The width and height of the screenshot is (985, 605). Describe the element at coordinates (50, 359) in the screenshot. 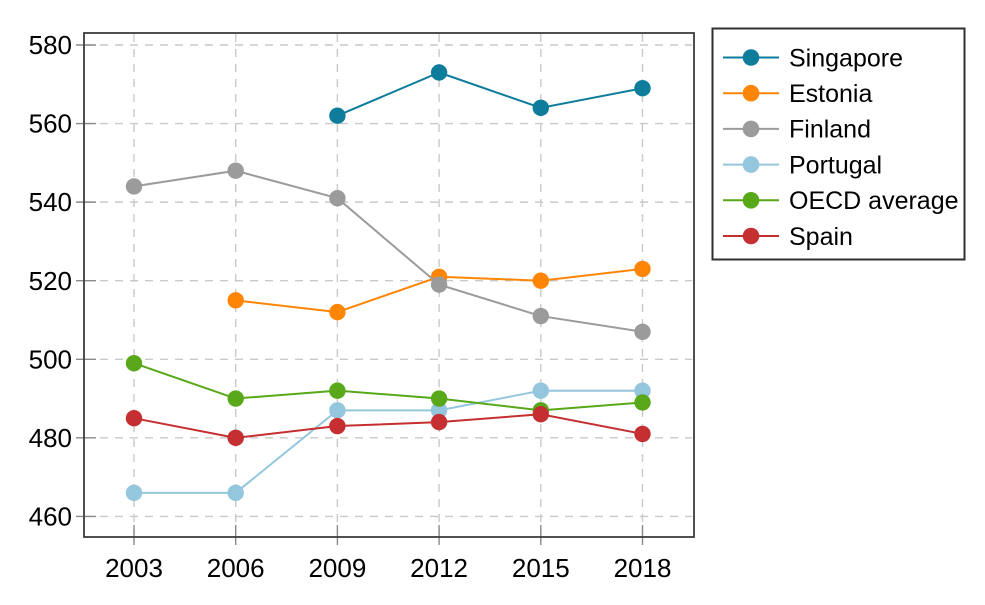

I see `y-tick-label: 500` at that location.